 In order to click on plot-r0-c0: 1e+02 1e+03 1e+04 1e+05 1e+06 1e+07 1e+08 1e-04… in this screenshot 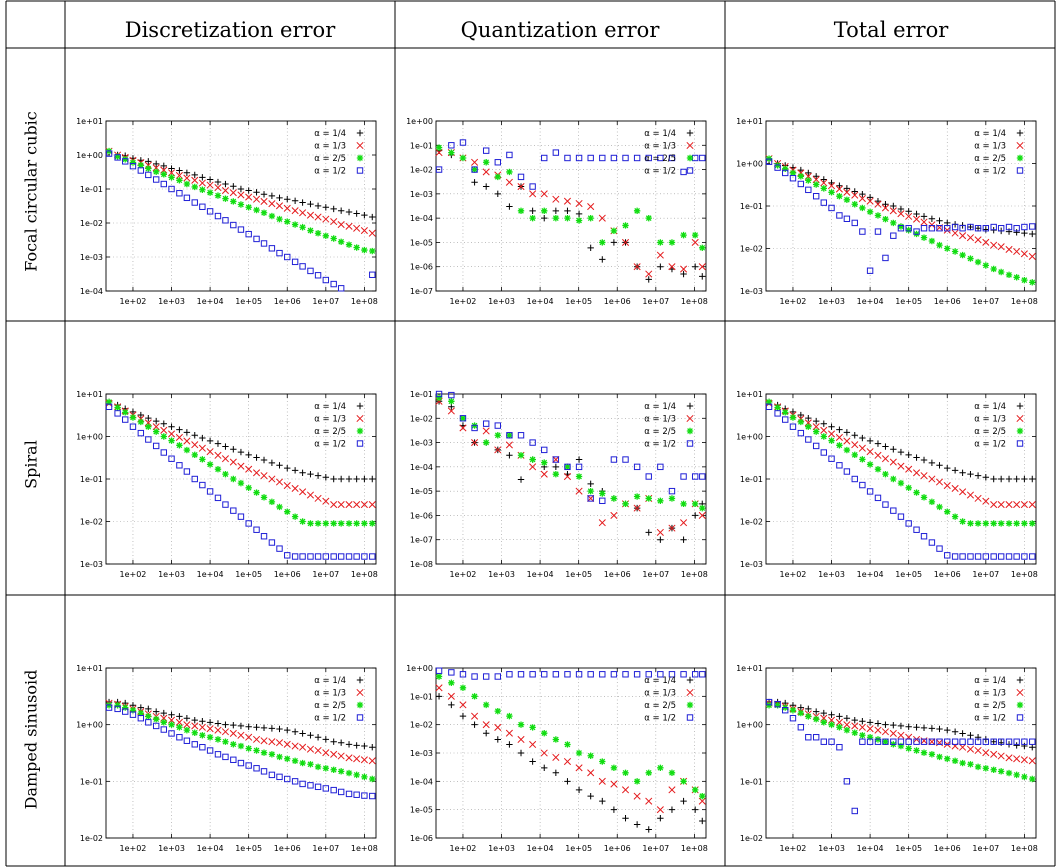, I will do `click(227, 211)`.